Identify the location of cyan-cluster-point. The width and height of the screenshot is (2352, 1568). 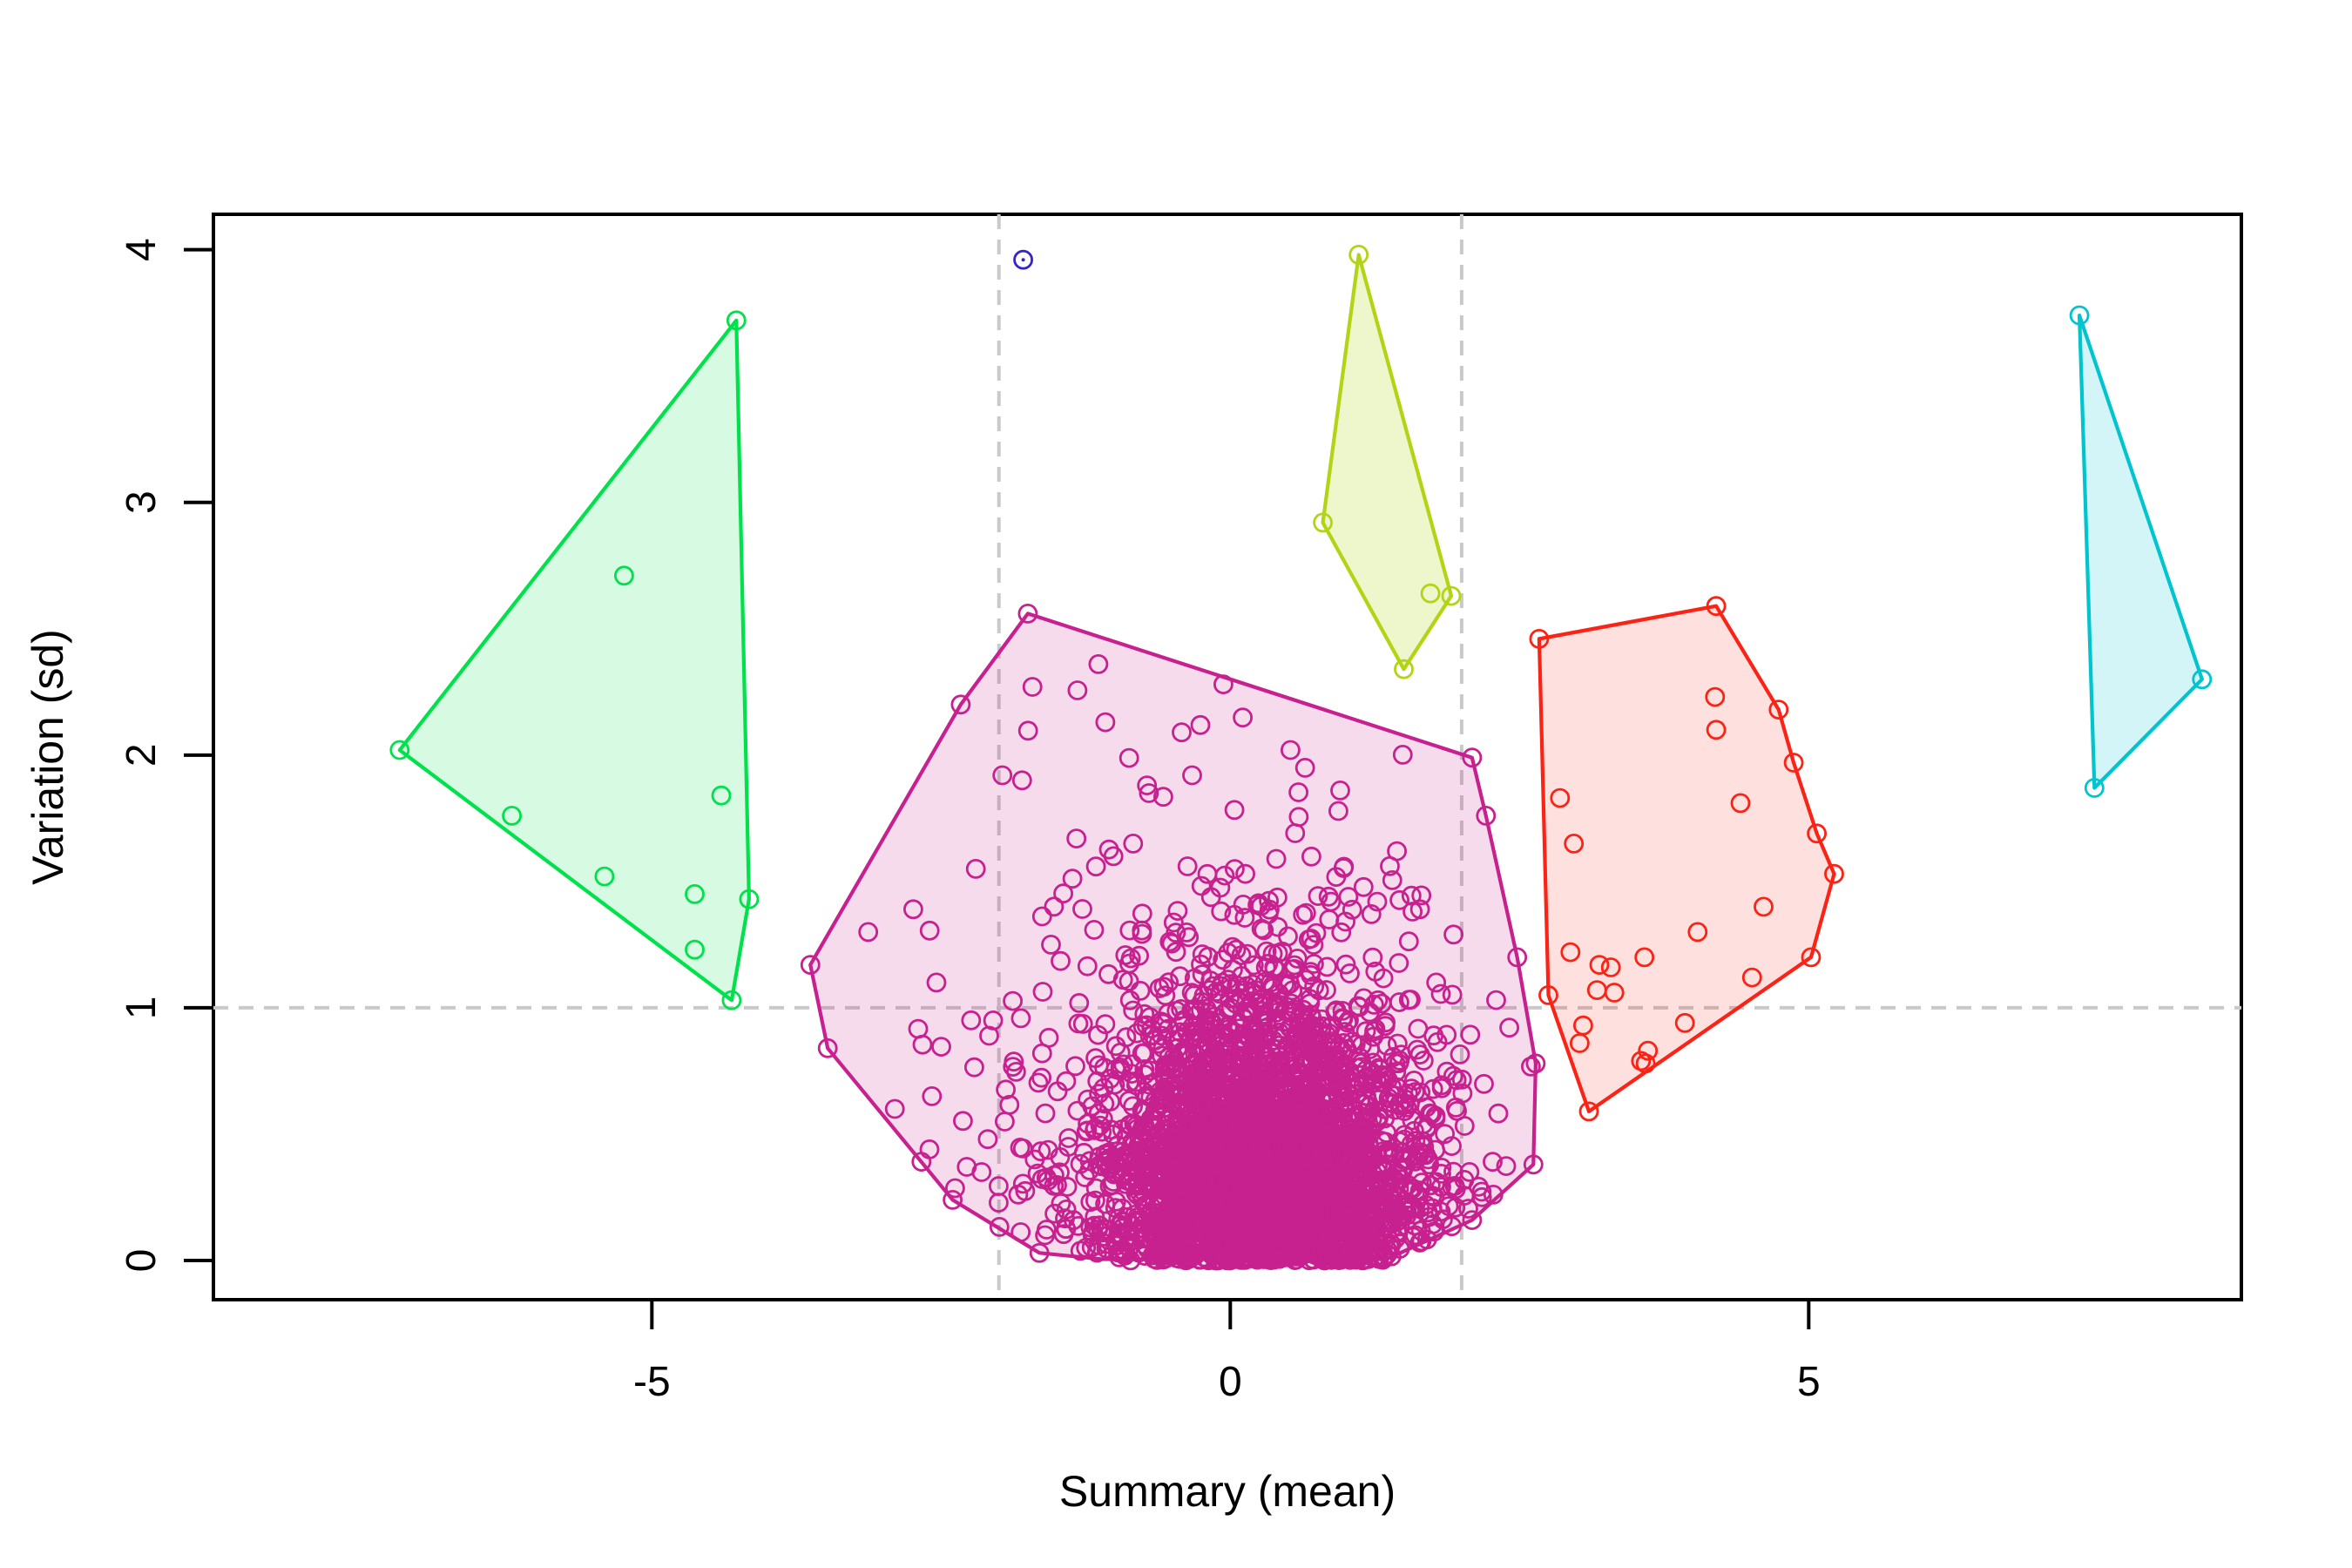
(2094, 788).